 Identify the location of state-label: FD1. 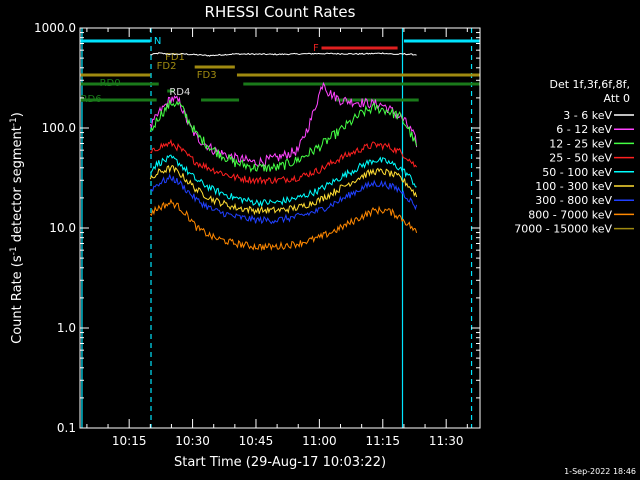
(175, 57).